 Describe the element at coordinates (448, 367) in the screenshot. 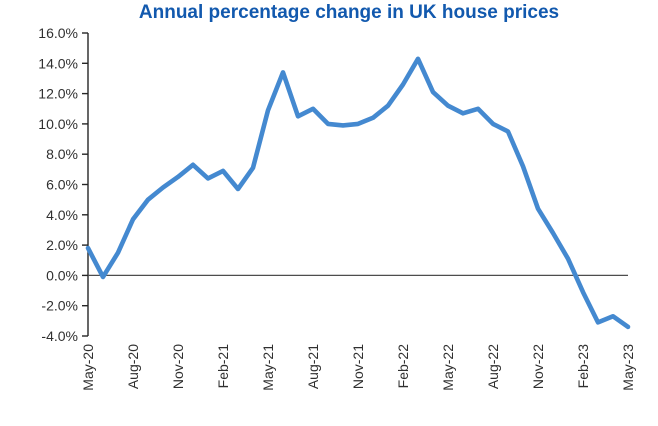

I see `x-tick-label: May-22` at that location.